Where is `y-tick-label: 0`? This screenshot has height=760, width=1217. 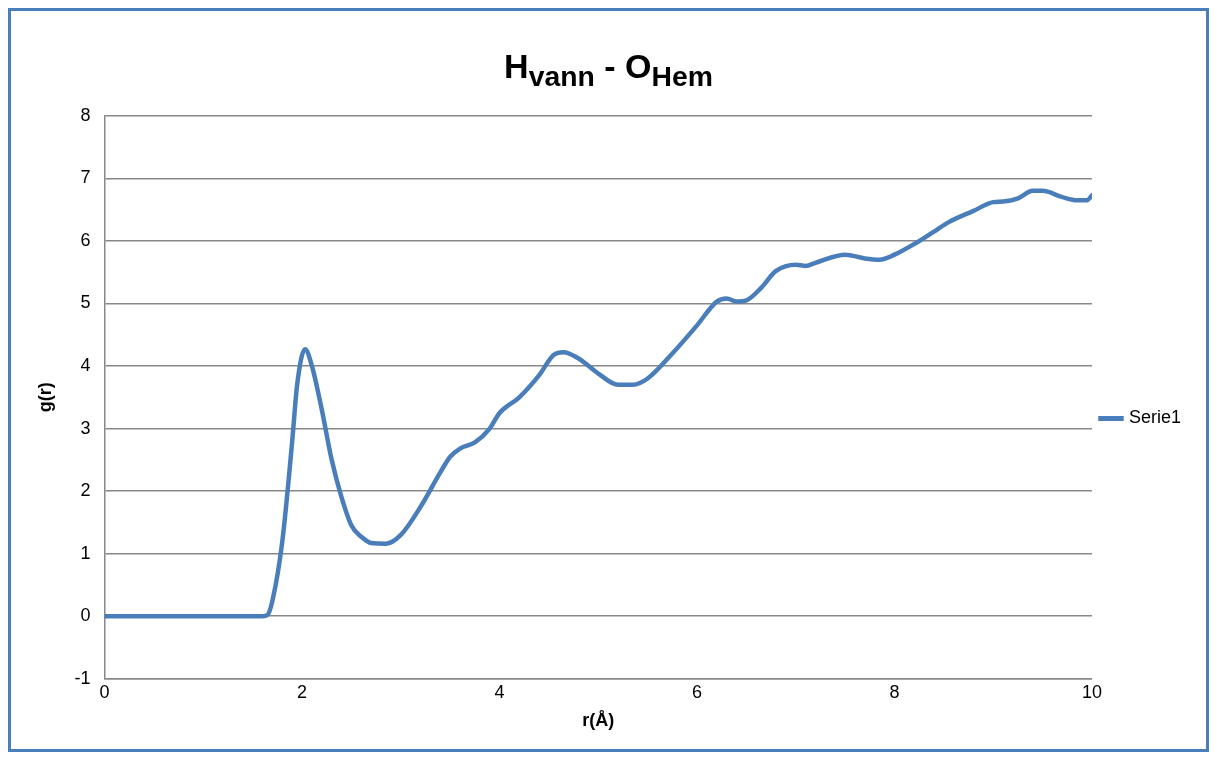 y-tick-label: 0 is located at coordinates (85, 615).